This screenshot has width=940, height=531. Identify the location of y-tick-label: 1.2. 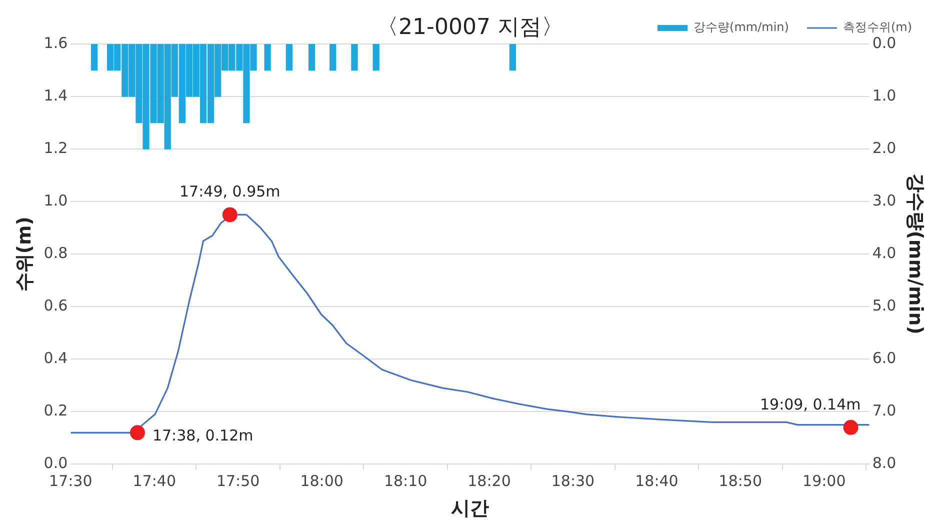
(56, 147).